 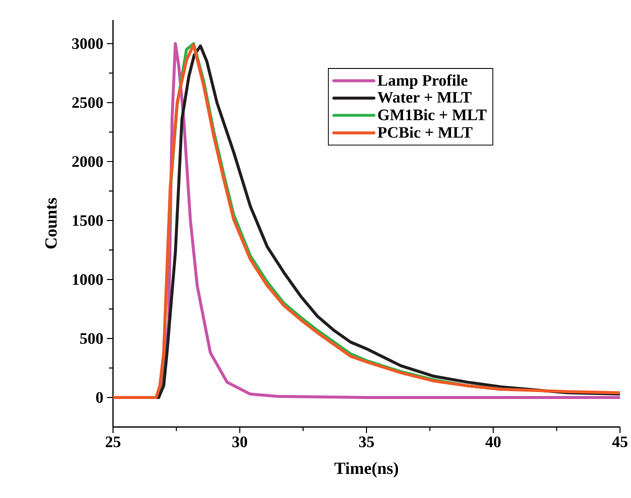 What do you see at coordinates (432, 114) in the screenshot?
I see `legend-label: GM1Bic + MLT` at bounding box center [432, 114].